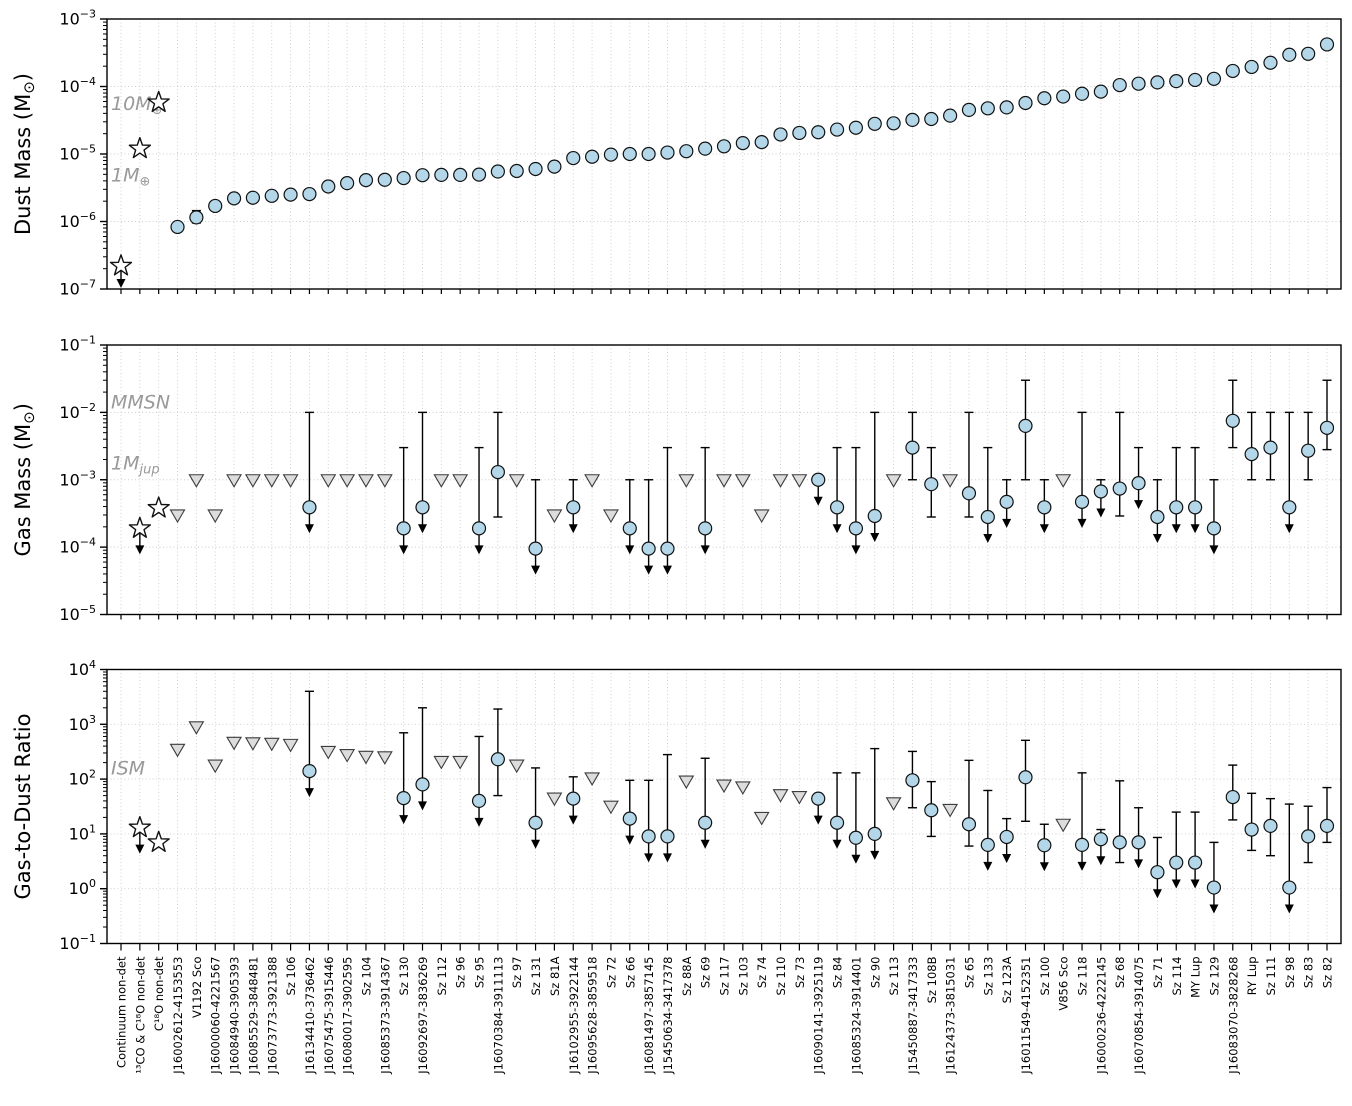  What do you see at coordinates (83, 153) in the screenshot?
I see `y-axis-dust-mass: 10⁻⁷ 10⁻⁶ 10⁻⁵ 10⁻⁴ 10⁻³` at bounding box center [83, 153].